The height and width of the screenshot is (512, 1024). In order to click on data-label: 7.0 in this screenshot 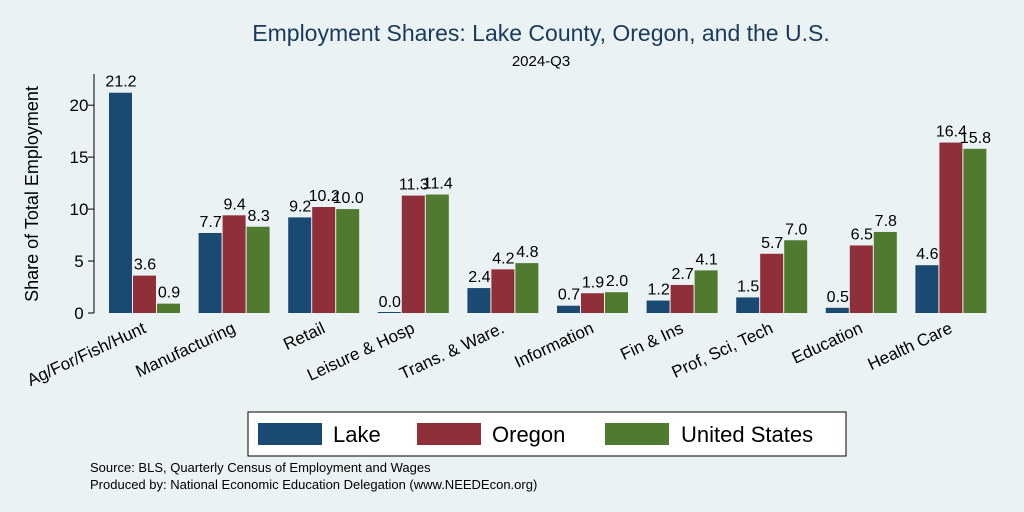, I will do `click(796, 229)`.